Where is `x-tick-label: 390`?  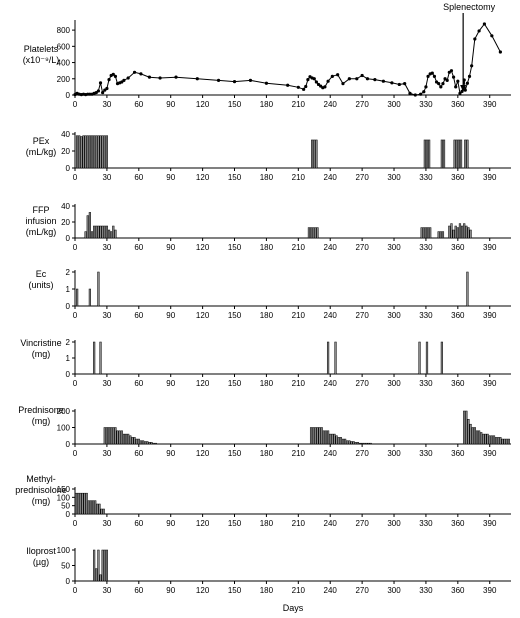
x-tick-label: 390 is located at coordinates (490, 453).